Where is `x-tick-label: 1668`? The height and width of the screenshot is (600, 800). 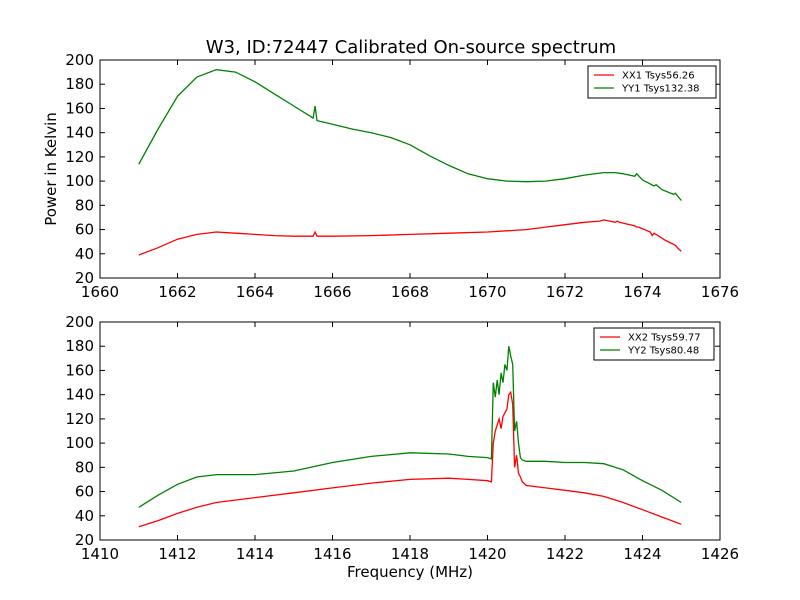
x-tick-label: 1668 is located at coordinates (410, 292).